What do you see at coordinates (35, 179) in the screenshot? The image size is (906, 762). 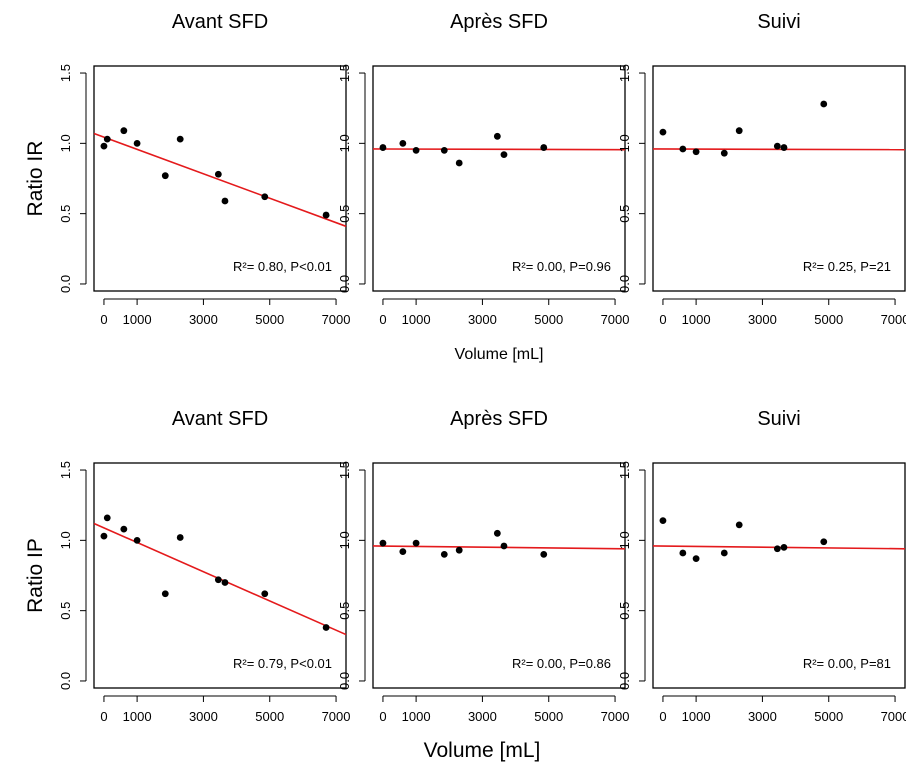 I see `y-axis-label: Ratio IR` at bounding box center [35, 179].